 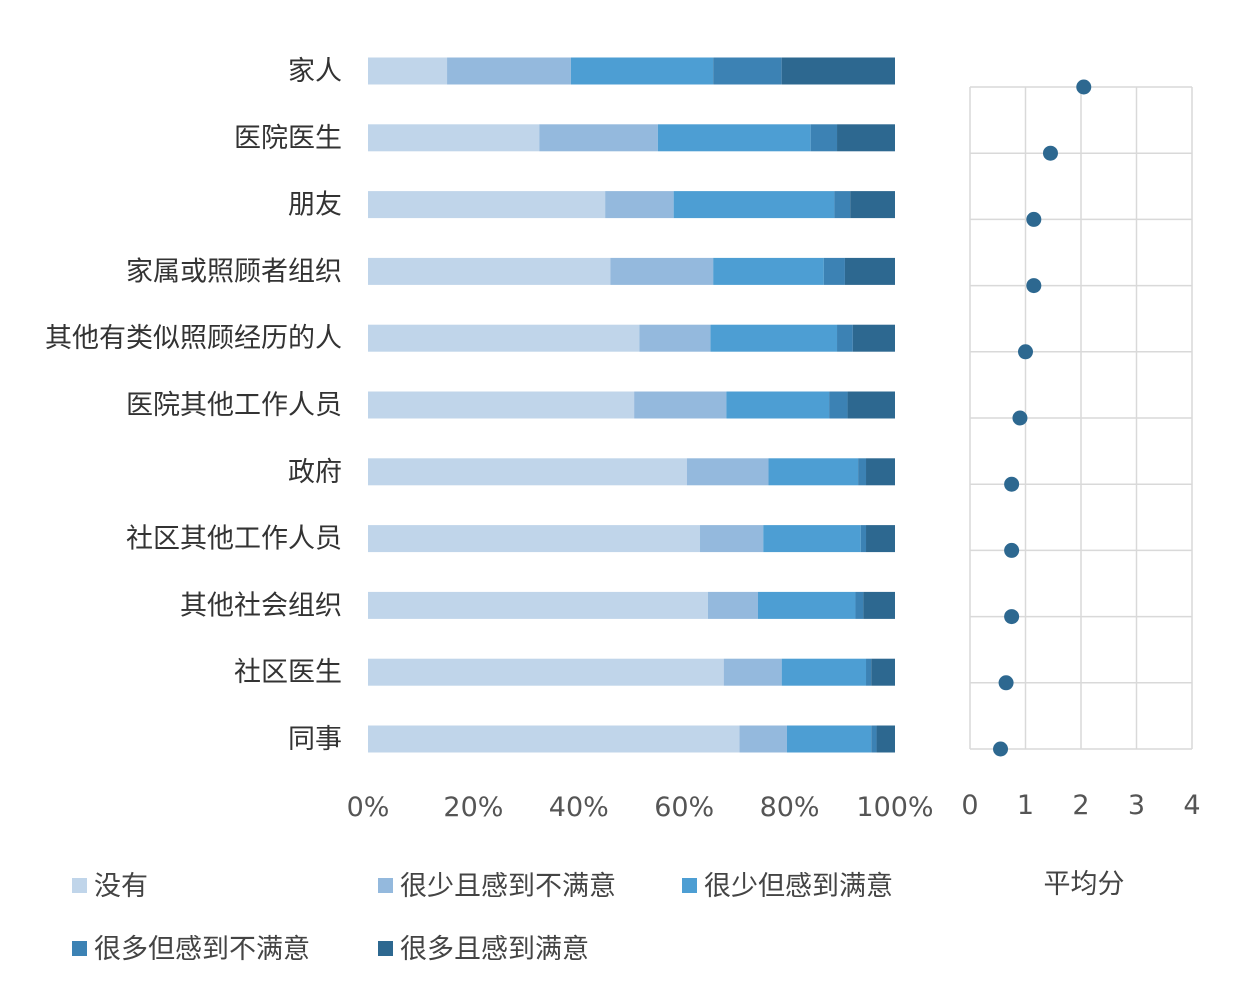 I want to click on x-tick-label: 80%, so click(x=790, y=807).